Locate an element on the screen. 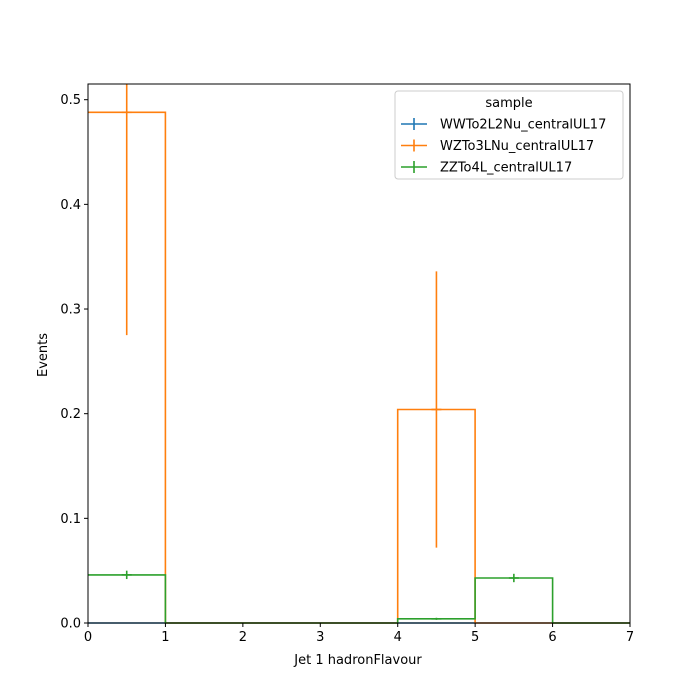 Image resolution: width=700 pixels, height=700 pixels. legend-label: ZZTo4L_centralUL17 is located at coordinates (506, 168).